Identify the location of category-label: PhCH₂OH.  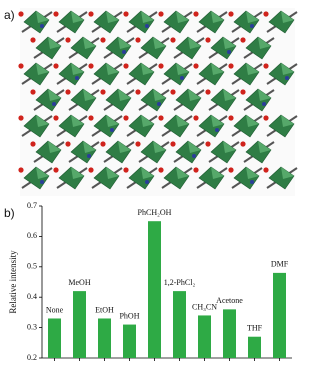
(155, 212).